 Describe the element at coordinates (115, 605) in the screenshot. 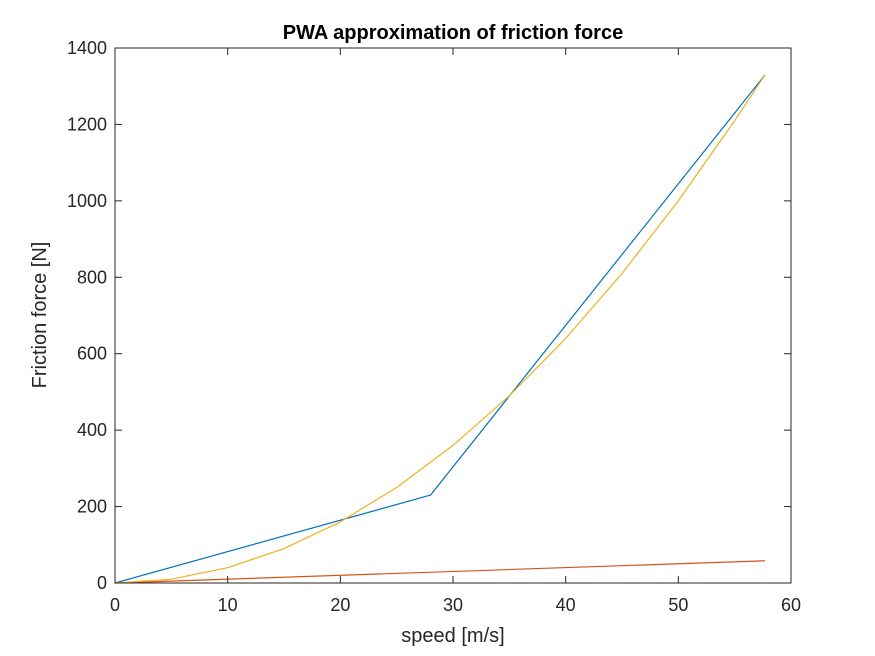

I see `x-tick-label-0: 0` at that location.